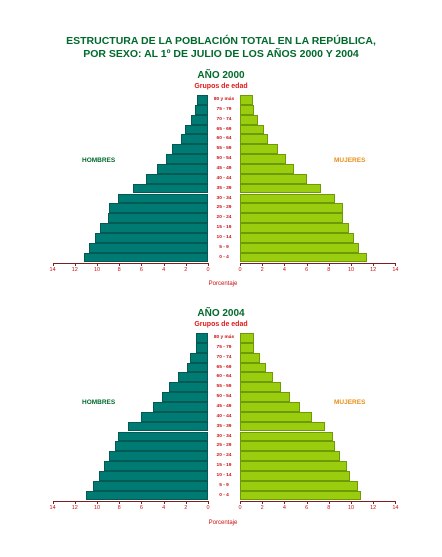  I want to click on age-group-label: 35 - 39, so click(224, 426).